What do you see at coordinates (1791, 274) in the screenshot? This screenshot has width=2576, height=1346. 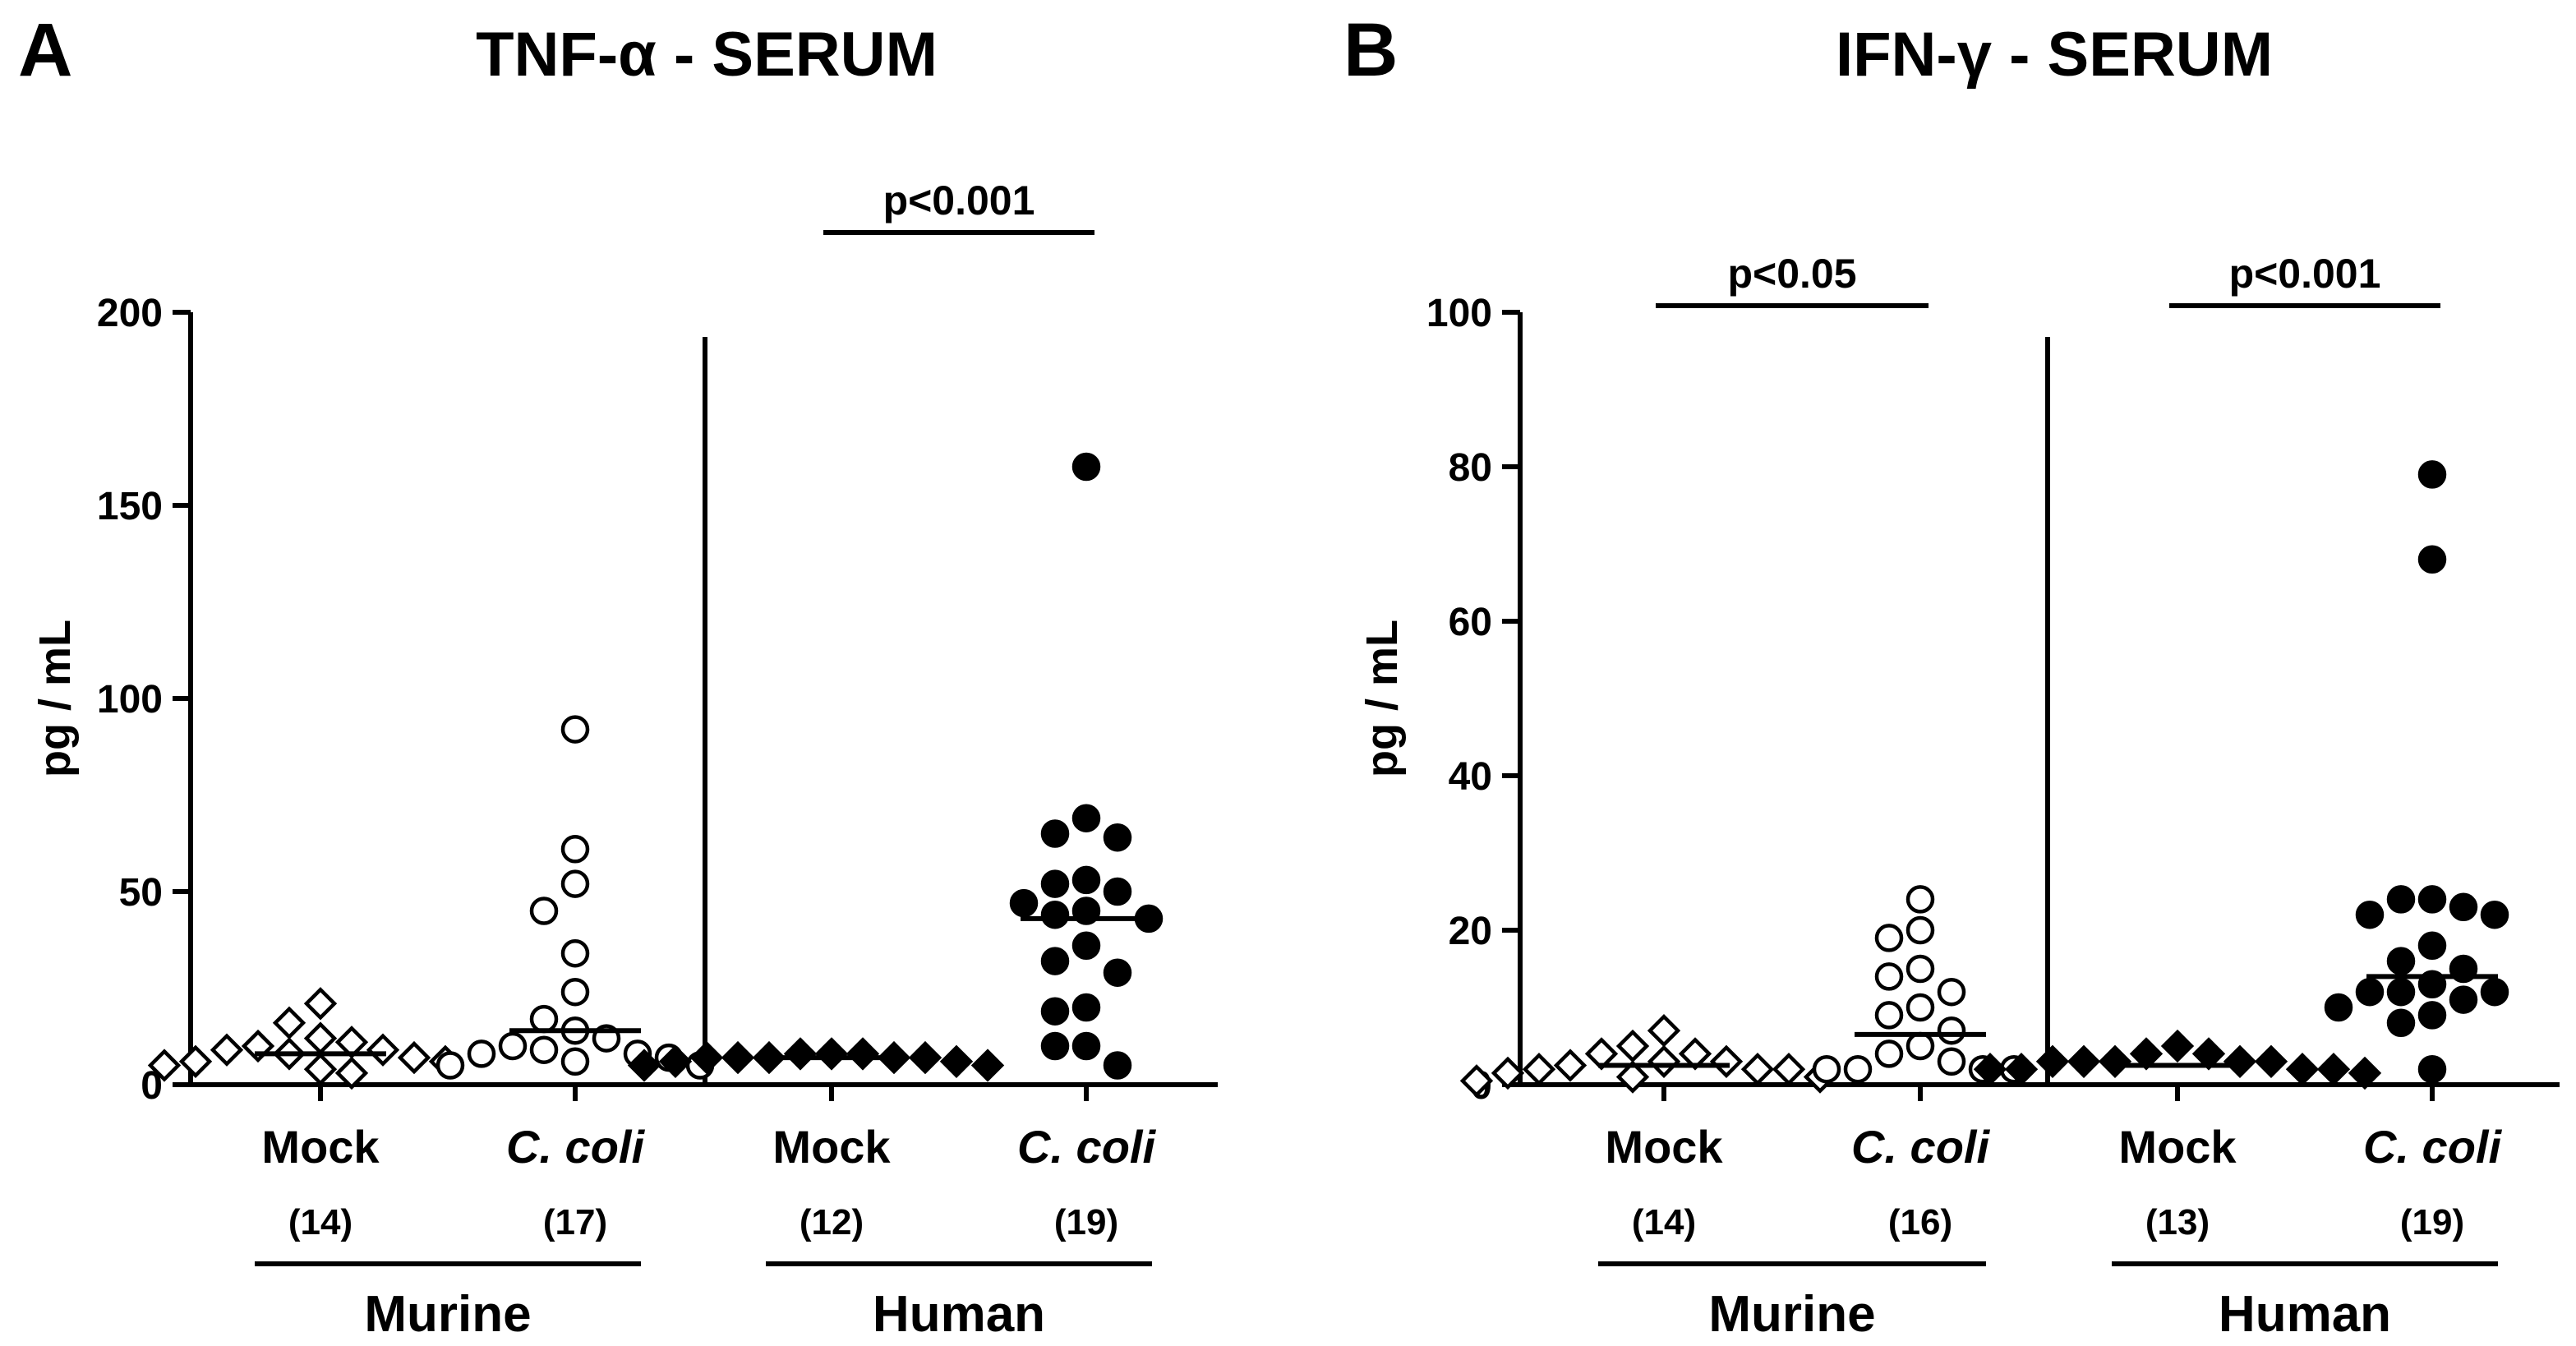 I see `p-value-label: p<0.05` at bounding box center [1791, 274].